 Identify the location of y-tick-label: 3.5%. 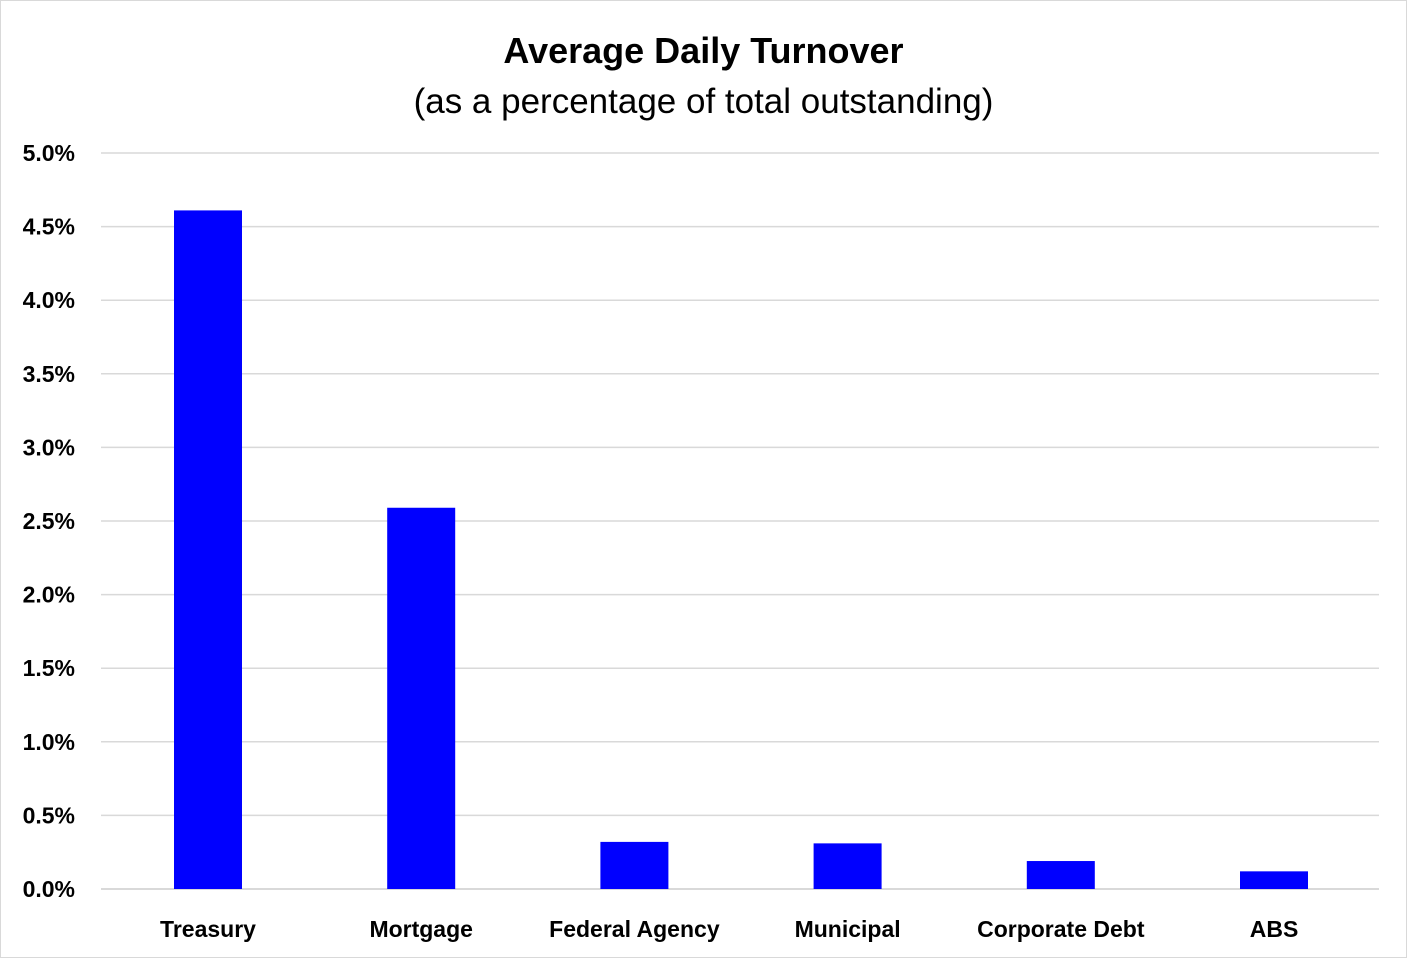
(49, 374).